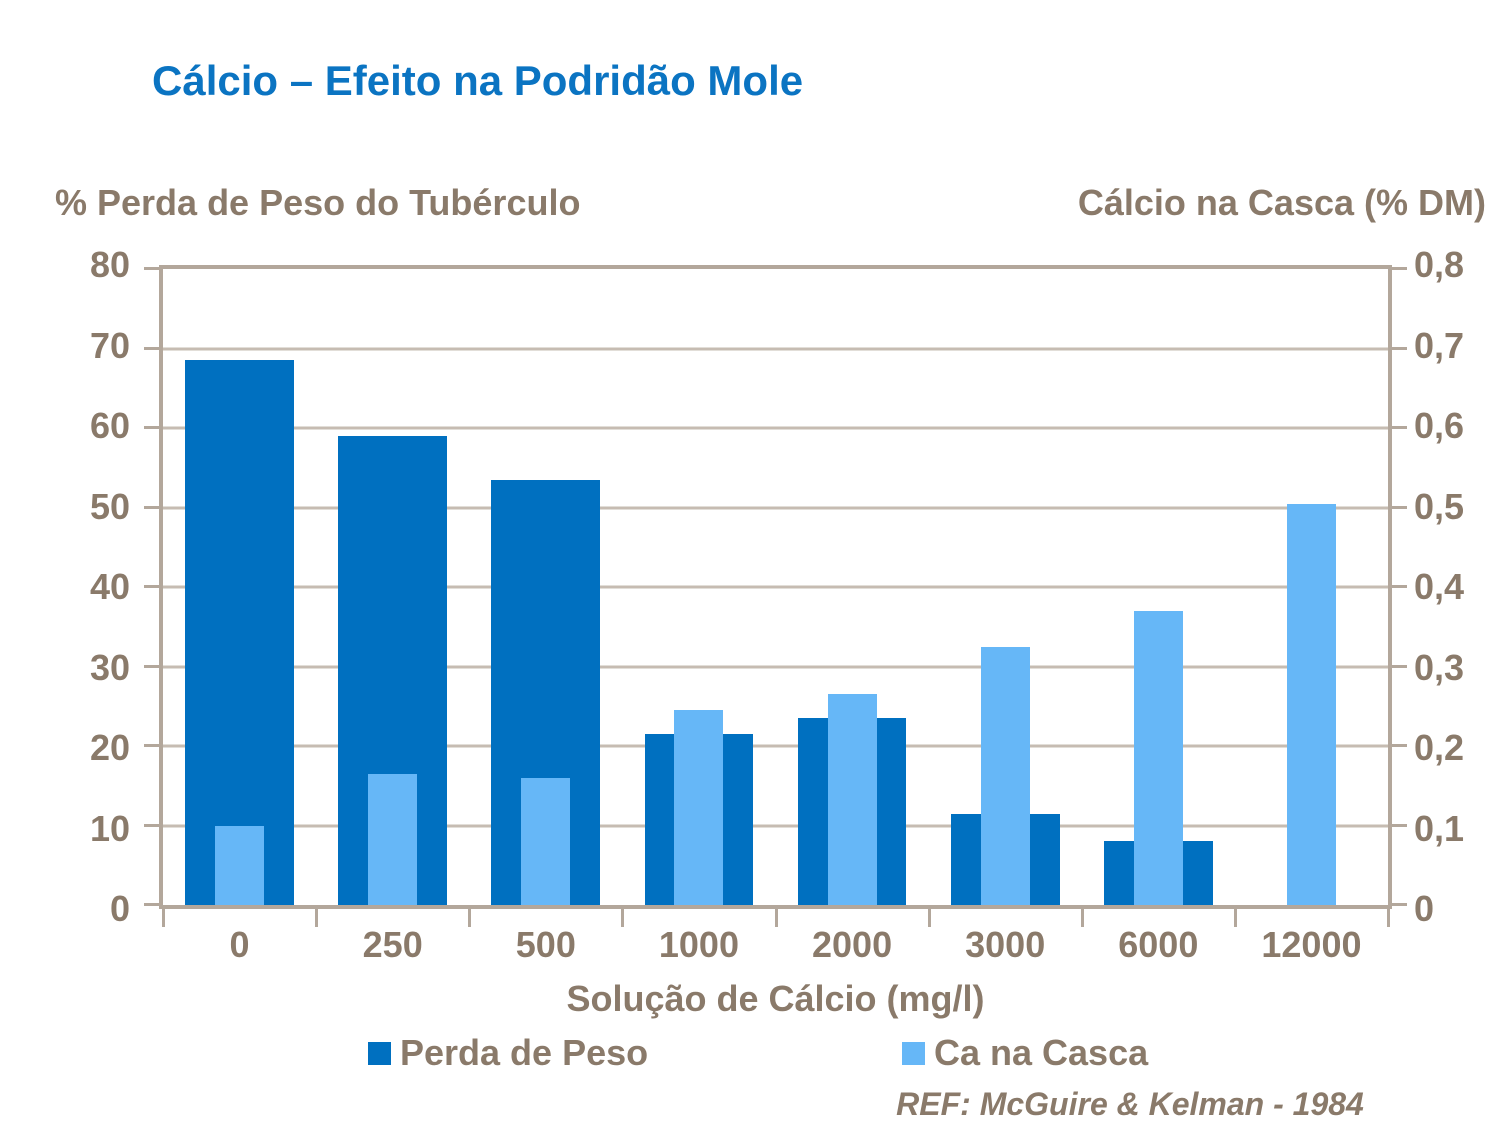 The image size is (1500, 1125). Describe the element at coordinates (109, 264) in the screenshot. I see `y-tick-label-left: 80` at that location.